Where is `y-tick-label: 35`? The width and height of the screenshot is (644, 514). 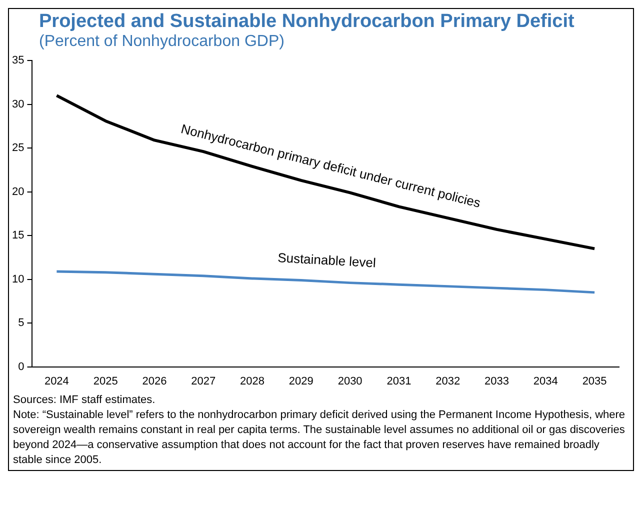 y-tick-label: 35 is located at coordinates (18, 60).